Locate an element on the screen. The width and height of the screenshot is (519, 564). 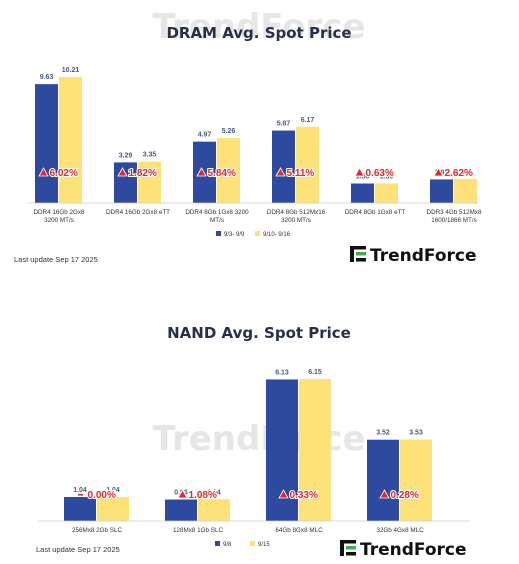
dram-watermark: TrendForce is located at coordinates (258, 27).